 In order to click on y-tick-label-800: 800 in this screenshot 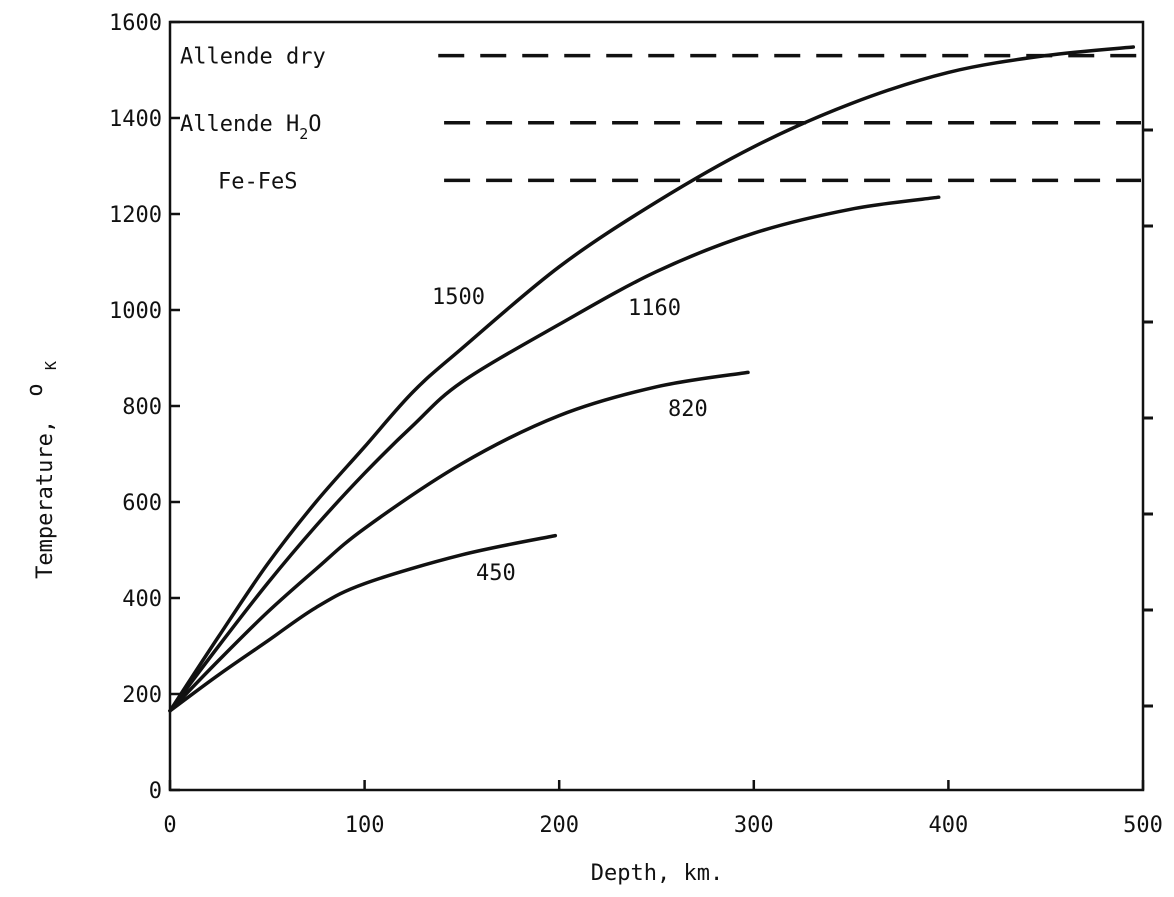, I will do `click(142, 407)`.